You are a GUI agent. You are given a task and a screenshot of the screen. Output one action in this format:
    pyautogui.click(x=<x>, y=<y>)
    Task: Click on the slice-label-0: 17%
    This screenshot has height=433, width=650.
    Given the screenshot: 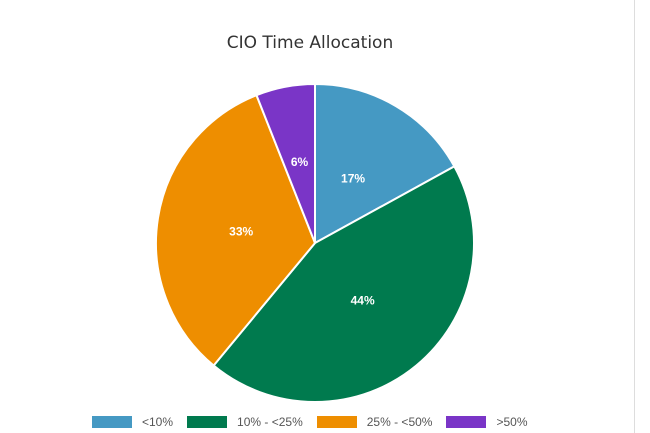 What is the action you would take?
    pyautogui.click(x=353, y=179)
    